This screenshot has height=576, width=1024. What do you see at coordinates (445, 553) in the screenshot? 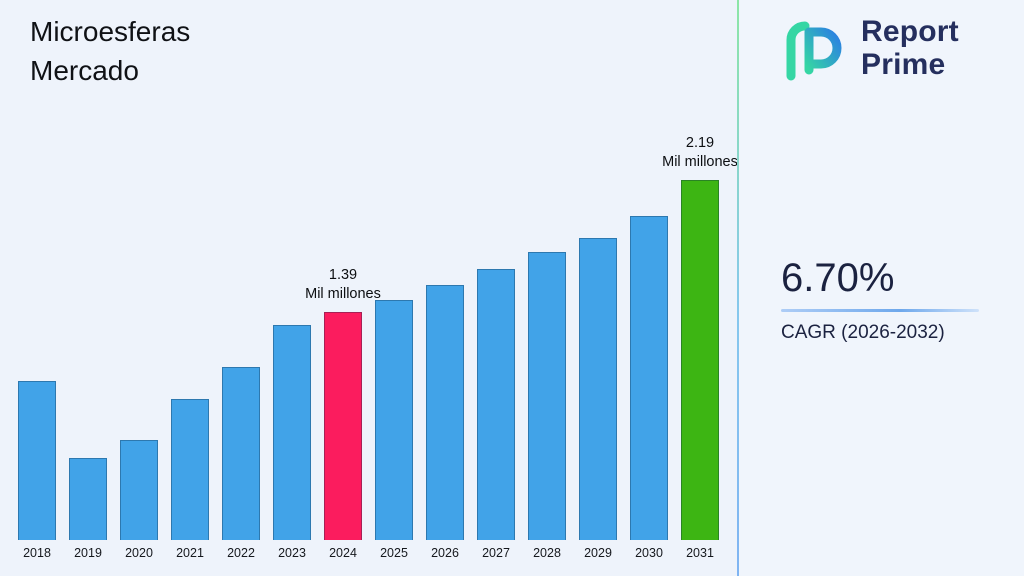
I see `x-tick-label-2026: 2026` at bounding box center [445, 553].